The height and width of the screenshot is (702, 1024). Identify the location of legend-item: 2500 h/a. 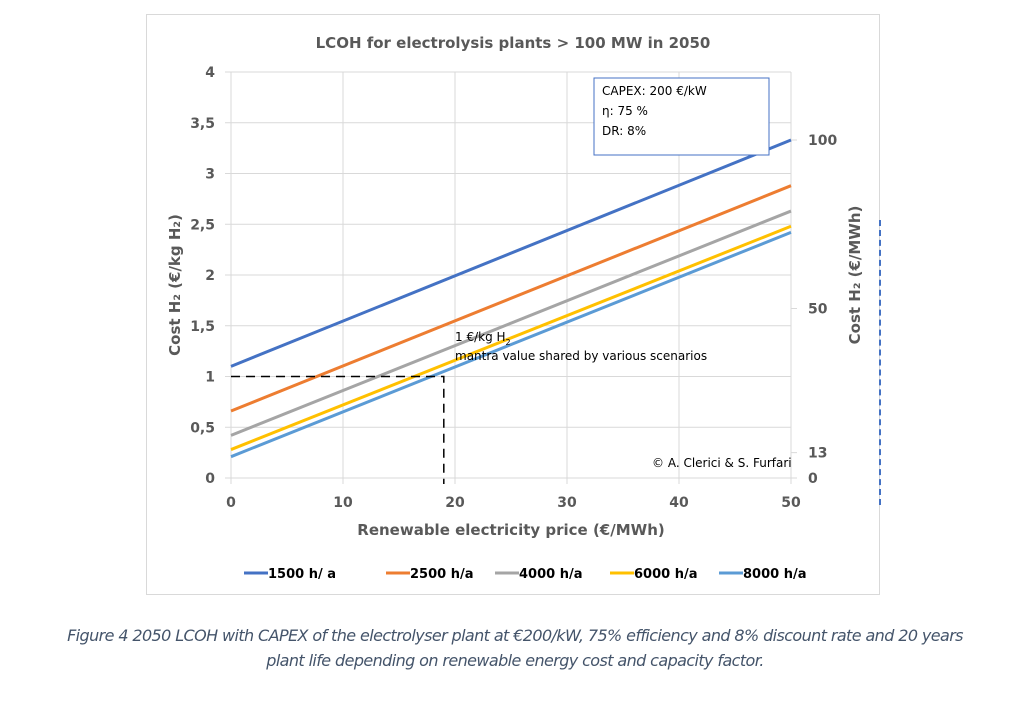
(429, 574).